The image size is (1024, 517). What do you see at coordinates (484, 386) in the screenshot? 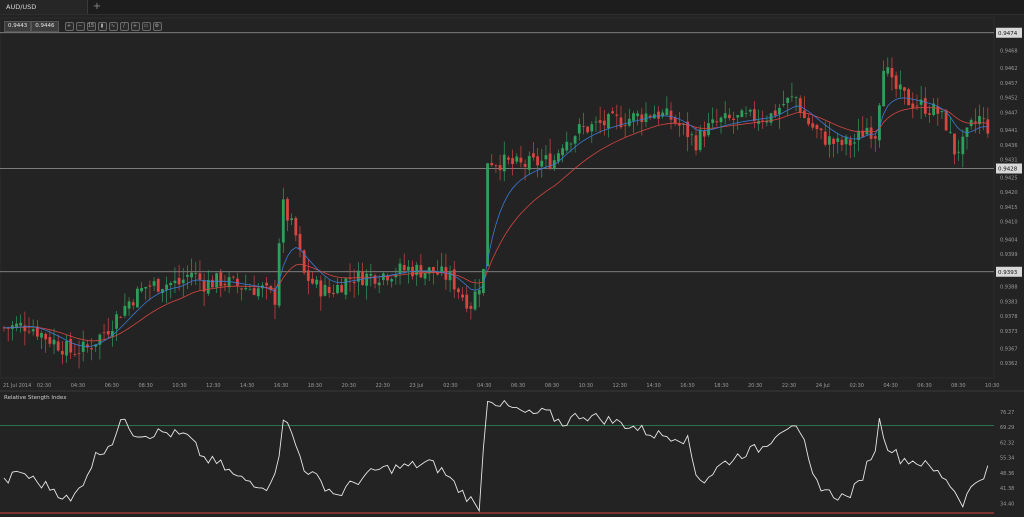
I see `x-tick-label: 04:30` at bounding box center [484, 386].